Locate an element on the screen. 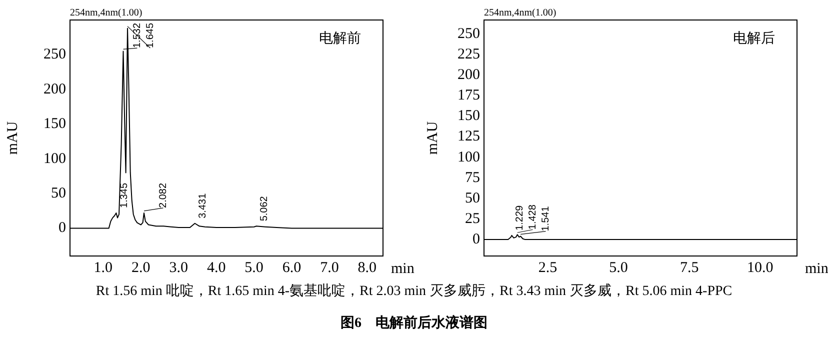  x-tick-label: 1.0 is located at coordinates (103, 268).